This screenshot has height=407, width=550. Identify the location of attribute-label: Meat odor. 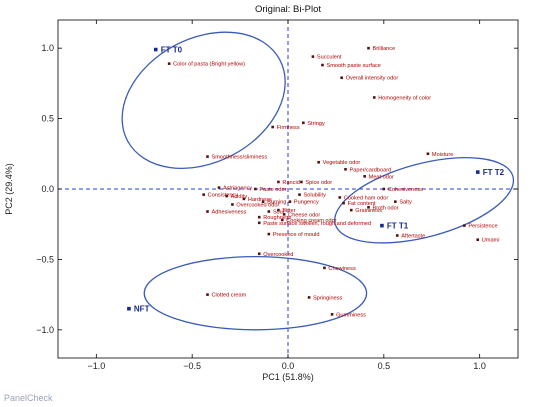
(381, 177).